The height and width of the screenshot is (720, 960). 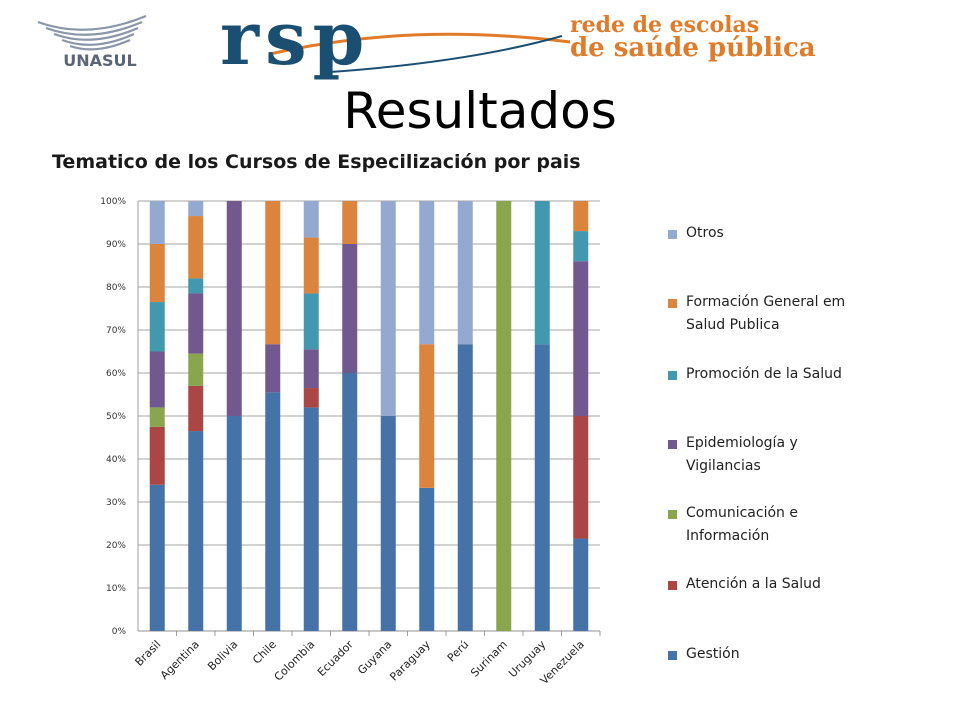 I want to click on y-tick-label: 100%, so click(x=113, y=202).